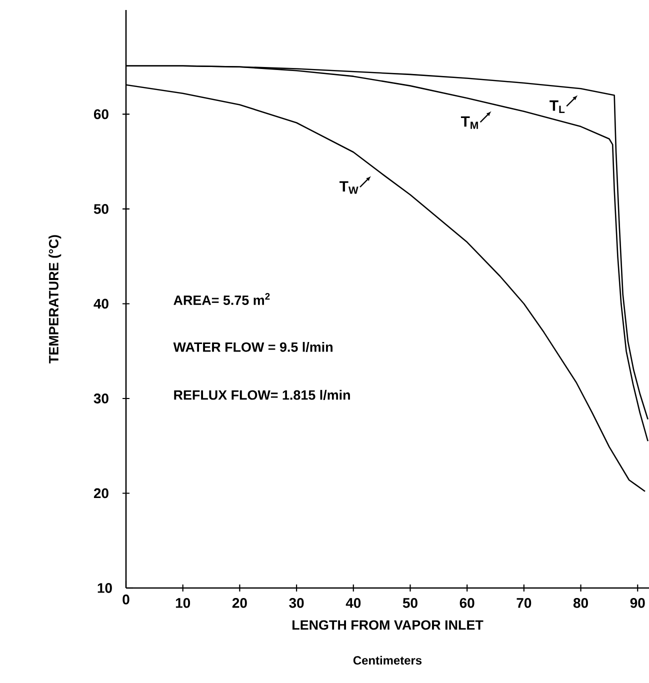  I want to click on x-tick-label: 20, so click(239, 603).